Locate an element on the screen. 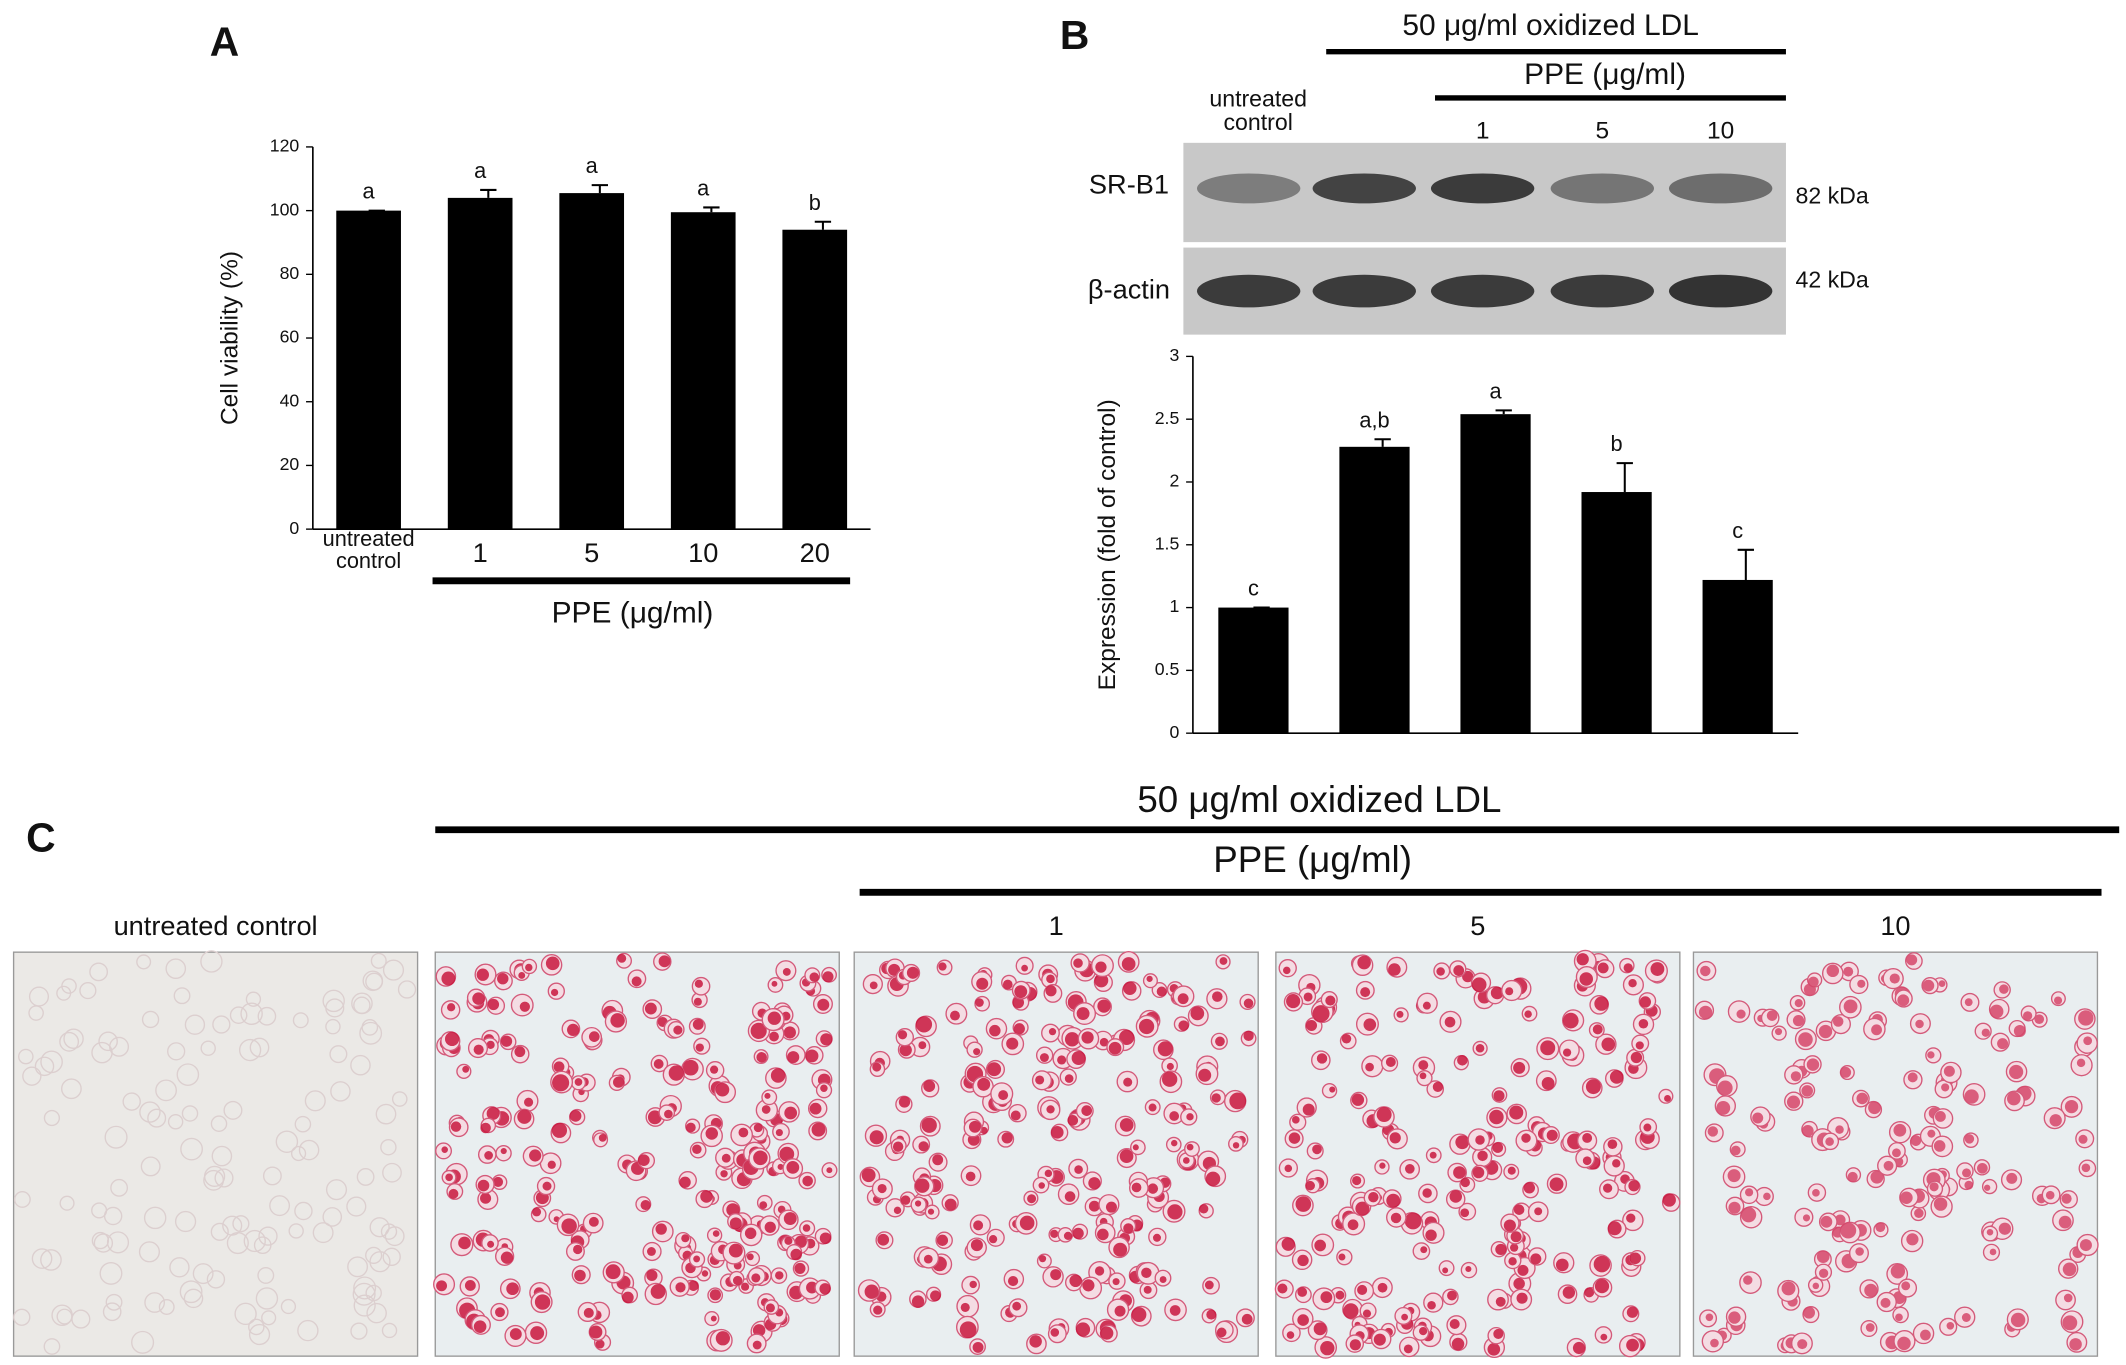 The height and width of the screenshot is (1365, 2126). micrograph is located at coordinates (215, 1154).